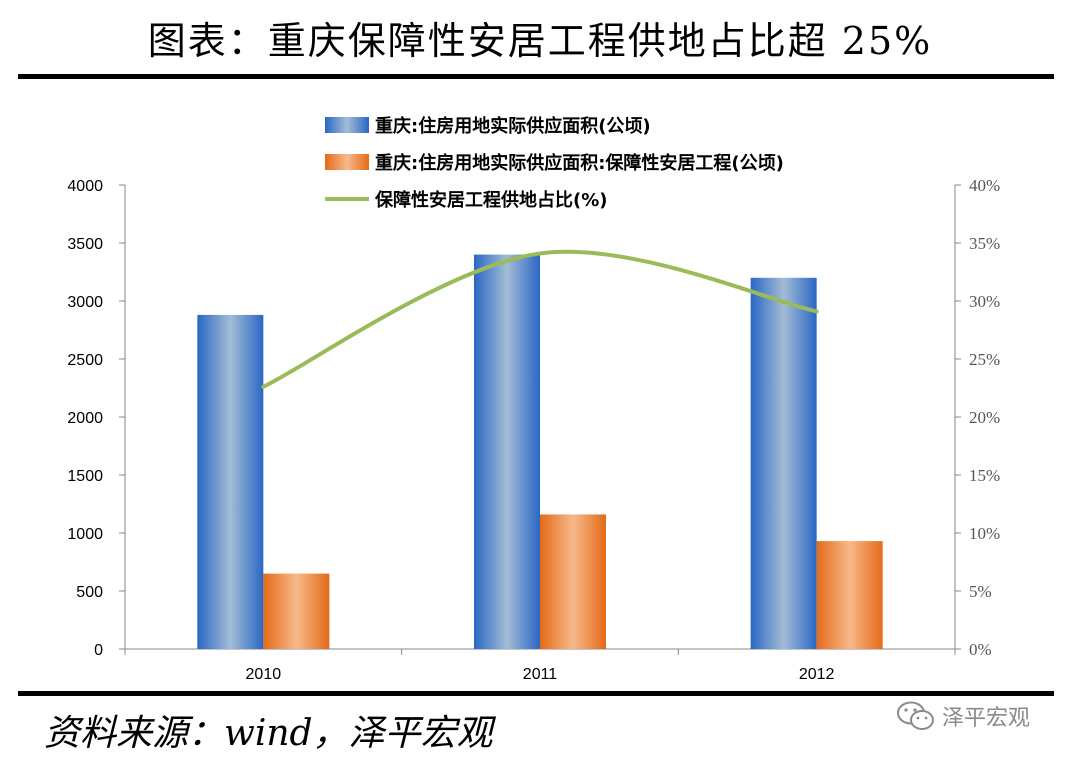  I want to click on y-tick-label-right: 0%, so click(980, 649).